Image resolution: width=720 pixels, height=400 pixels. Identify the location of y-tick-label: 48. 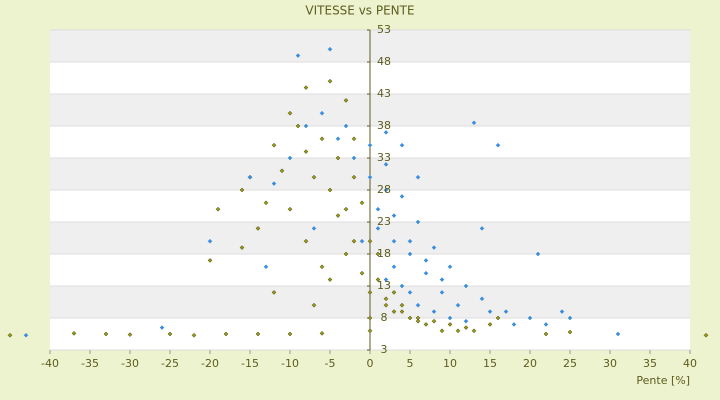
(384, 61).